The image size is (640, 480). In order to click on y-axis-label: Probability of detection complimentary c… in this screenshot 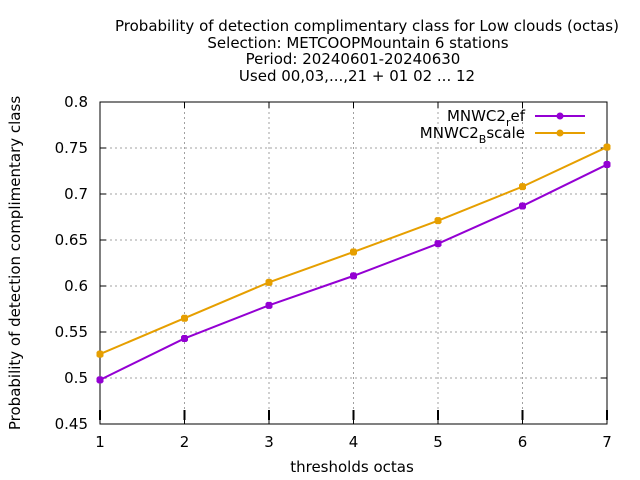, I will do `click(15, 263)`.